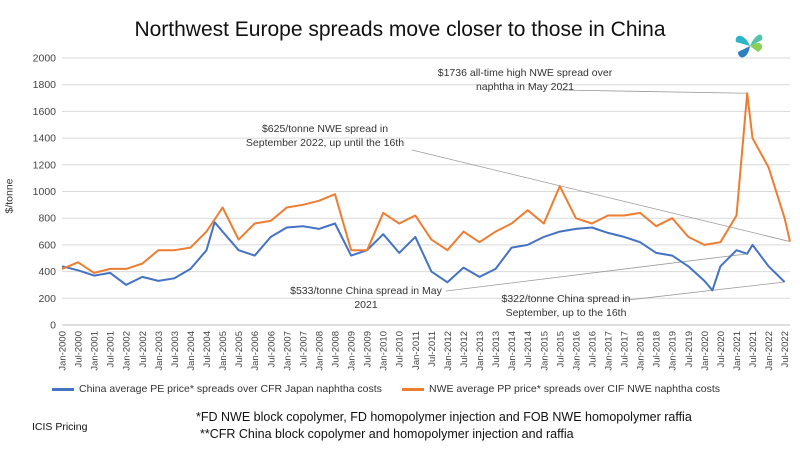  What do you see at coordinates (653, 91) in the screenshot?
I see `leader-line-nwe-high` at bounding box center [653, 91].